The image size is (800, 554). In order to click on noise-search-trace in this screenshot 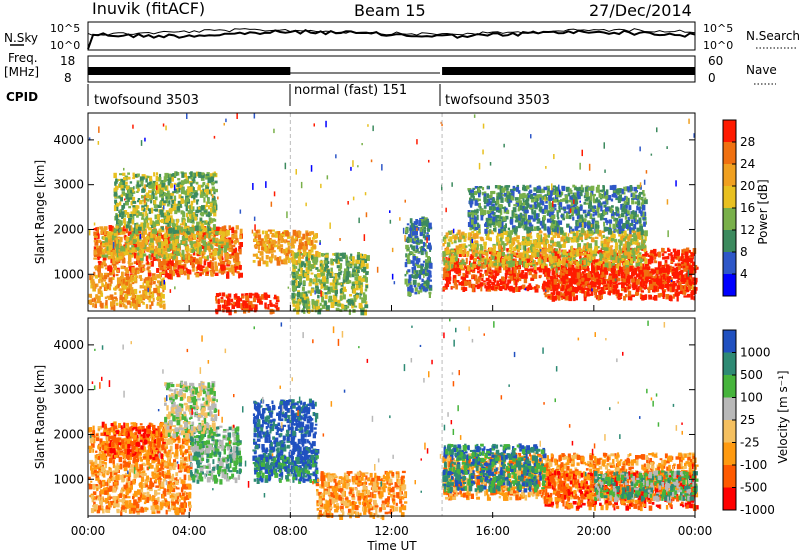, I will do `click(391, 32)`.